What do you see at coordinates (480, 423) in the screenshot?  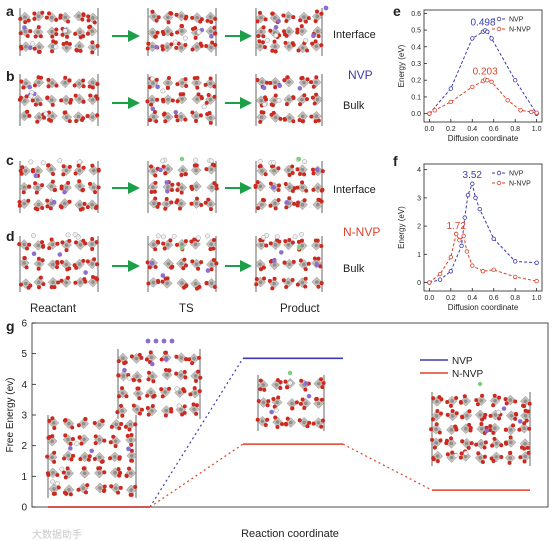 I see `crystal-structure` at bounding box center [480, 423].